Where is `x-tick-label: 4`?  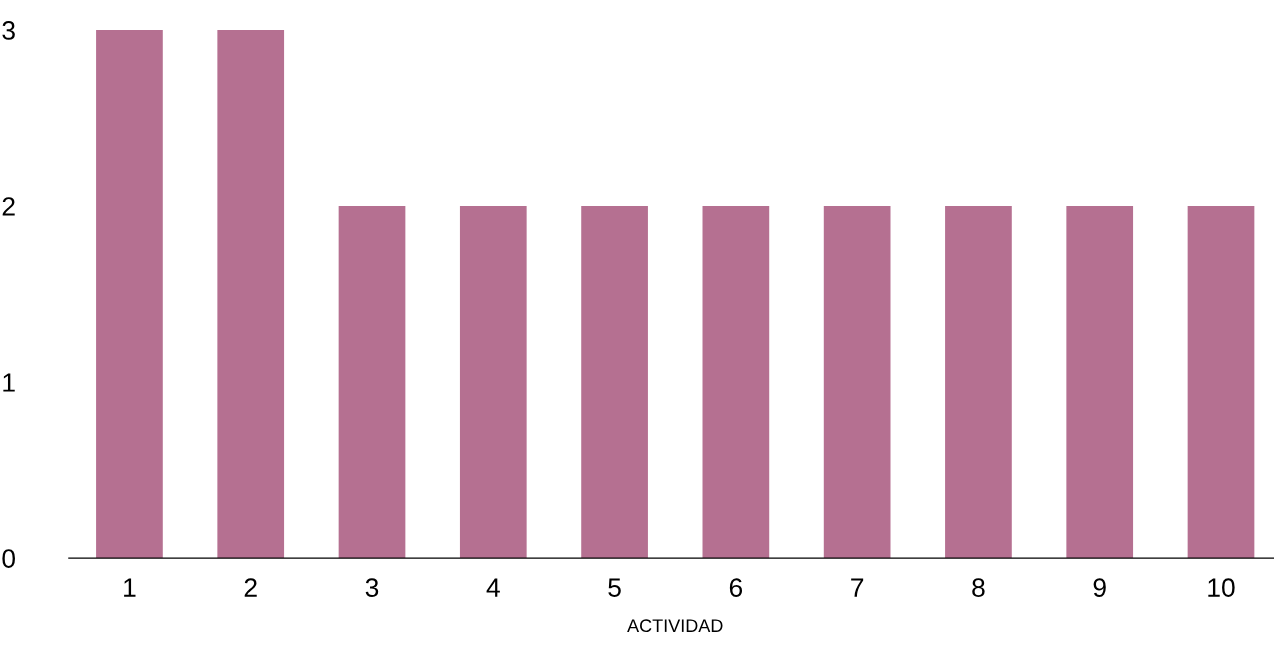
x-tick-label: 4 is located at coordinates (493, 587).